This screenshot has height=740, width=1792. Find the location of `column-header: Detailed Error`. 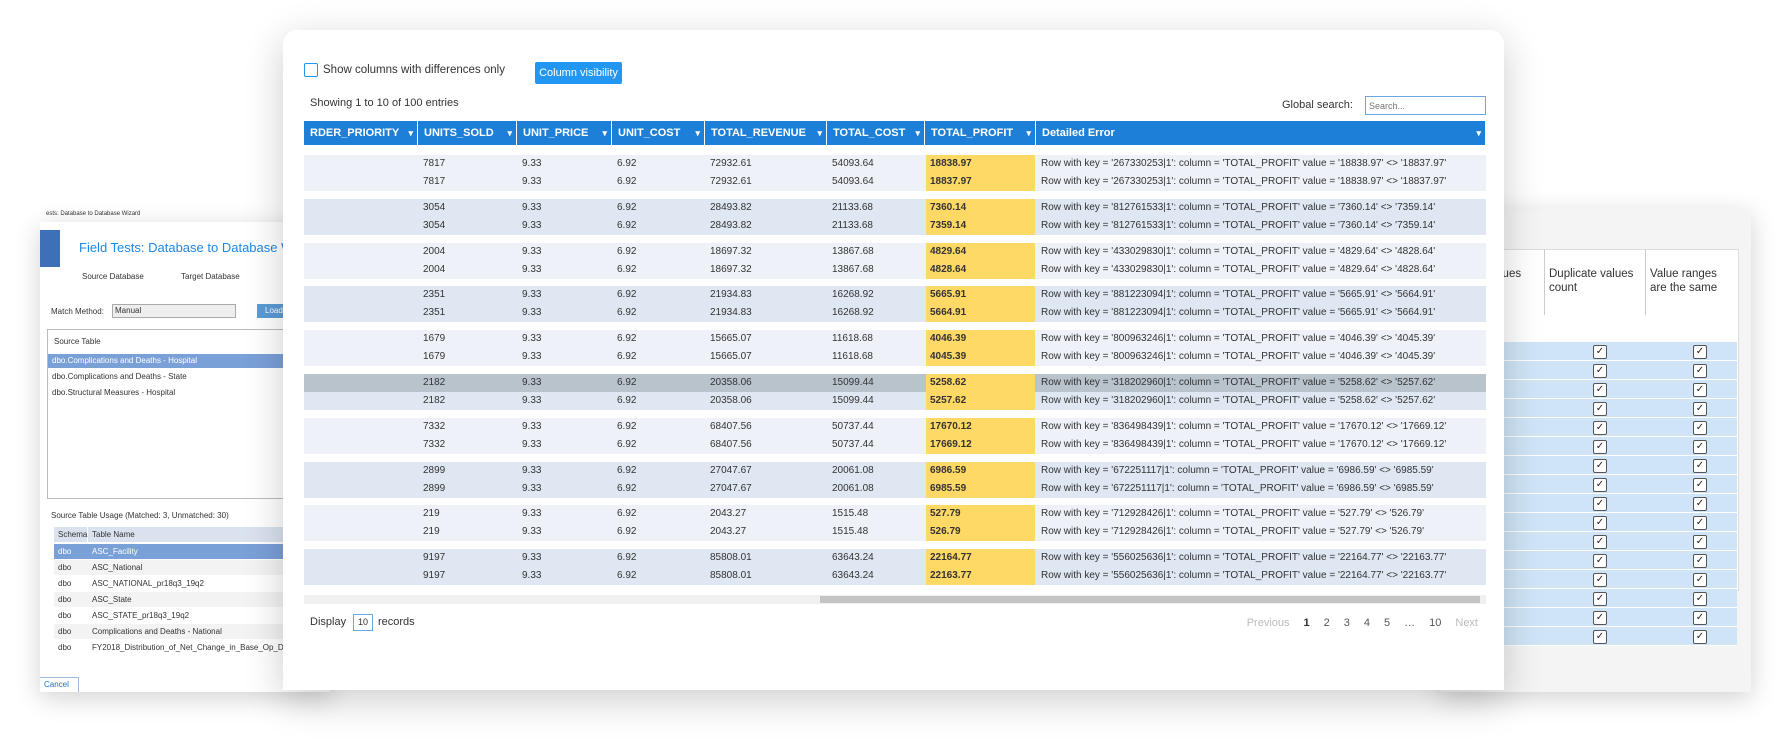

column-header: Detailed Error is located at coordinates (1261, 133).